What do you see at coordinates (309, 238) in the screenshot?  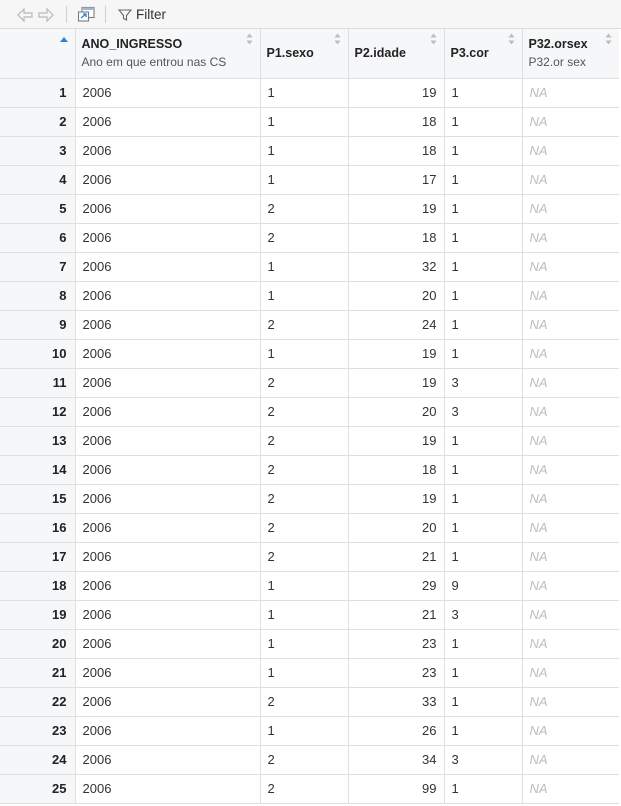 I see `table-row: 6 2006 2 18 1 NA` at bounding box center [309, 238].